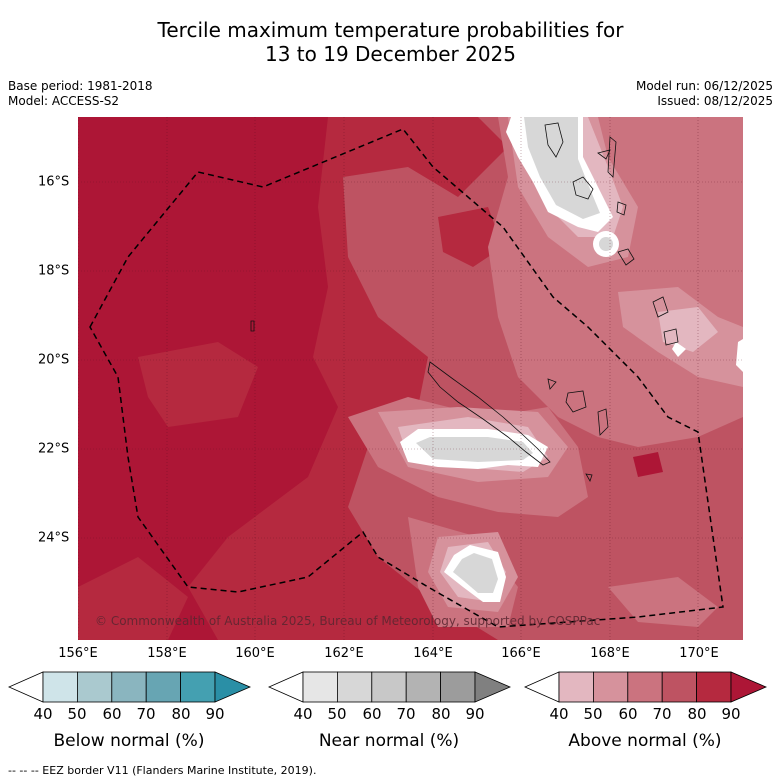 This screenshot has height=781, width=781. I want to click on title-line-2: 13 to 19 December 2025, so click(390, 54).